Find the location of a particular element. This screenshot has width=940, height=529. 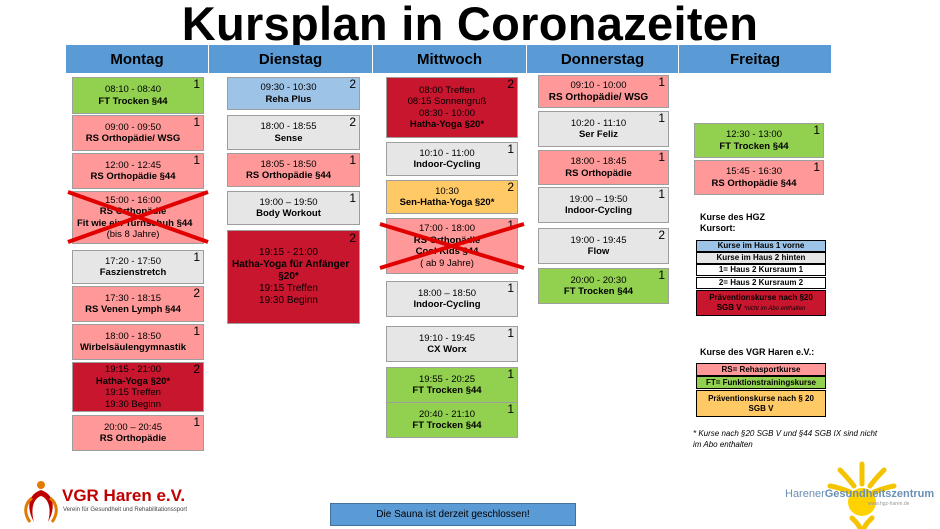

course-card: 19:00 - 19:45 Flow 2 is located at coordinates (603, 246).